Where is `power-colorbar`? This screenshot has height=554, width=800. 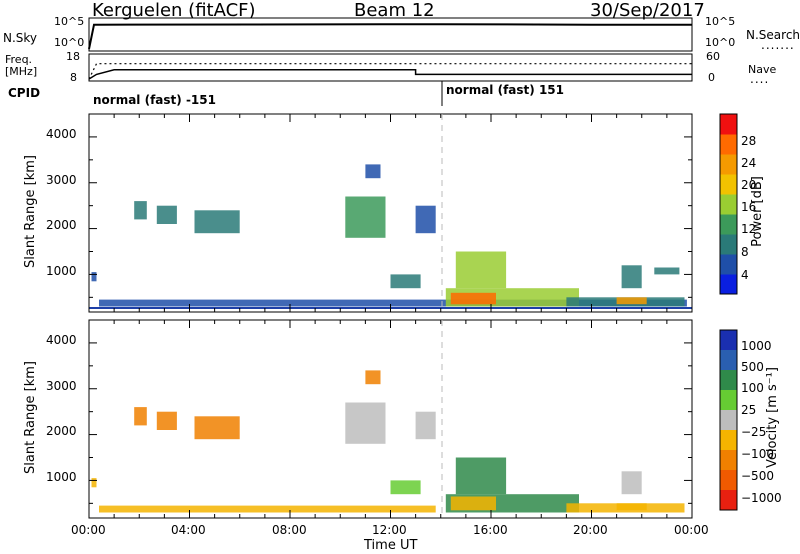
power-colorbar is located at coordinates (728, 204).